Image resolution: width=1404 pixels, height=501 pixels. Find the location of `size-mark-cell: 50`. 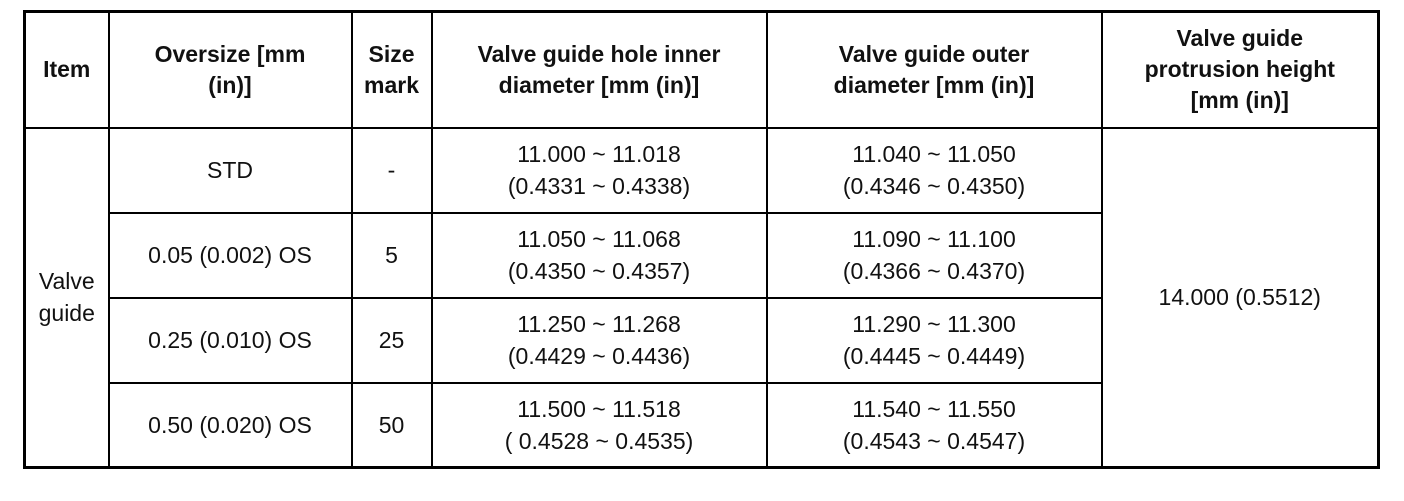

size-mark-cell: 50 is located at coordinates (391, 425).